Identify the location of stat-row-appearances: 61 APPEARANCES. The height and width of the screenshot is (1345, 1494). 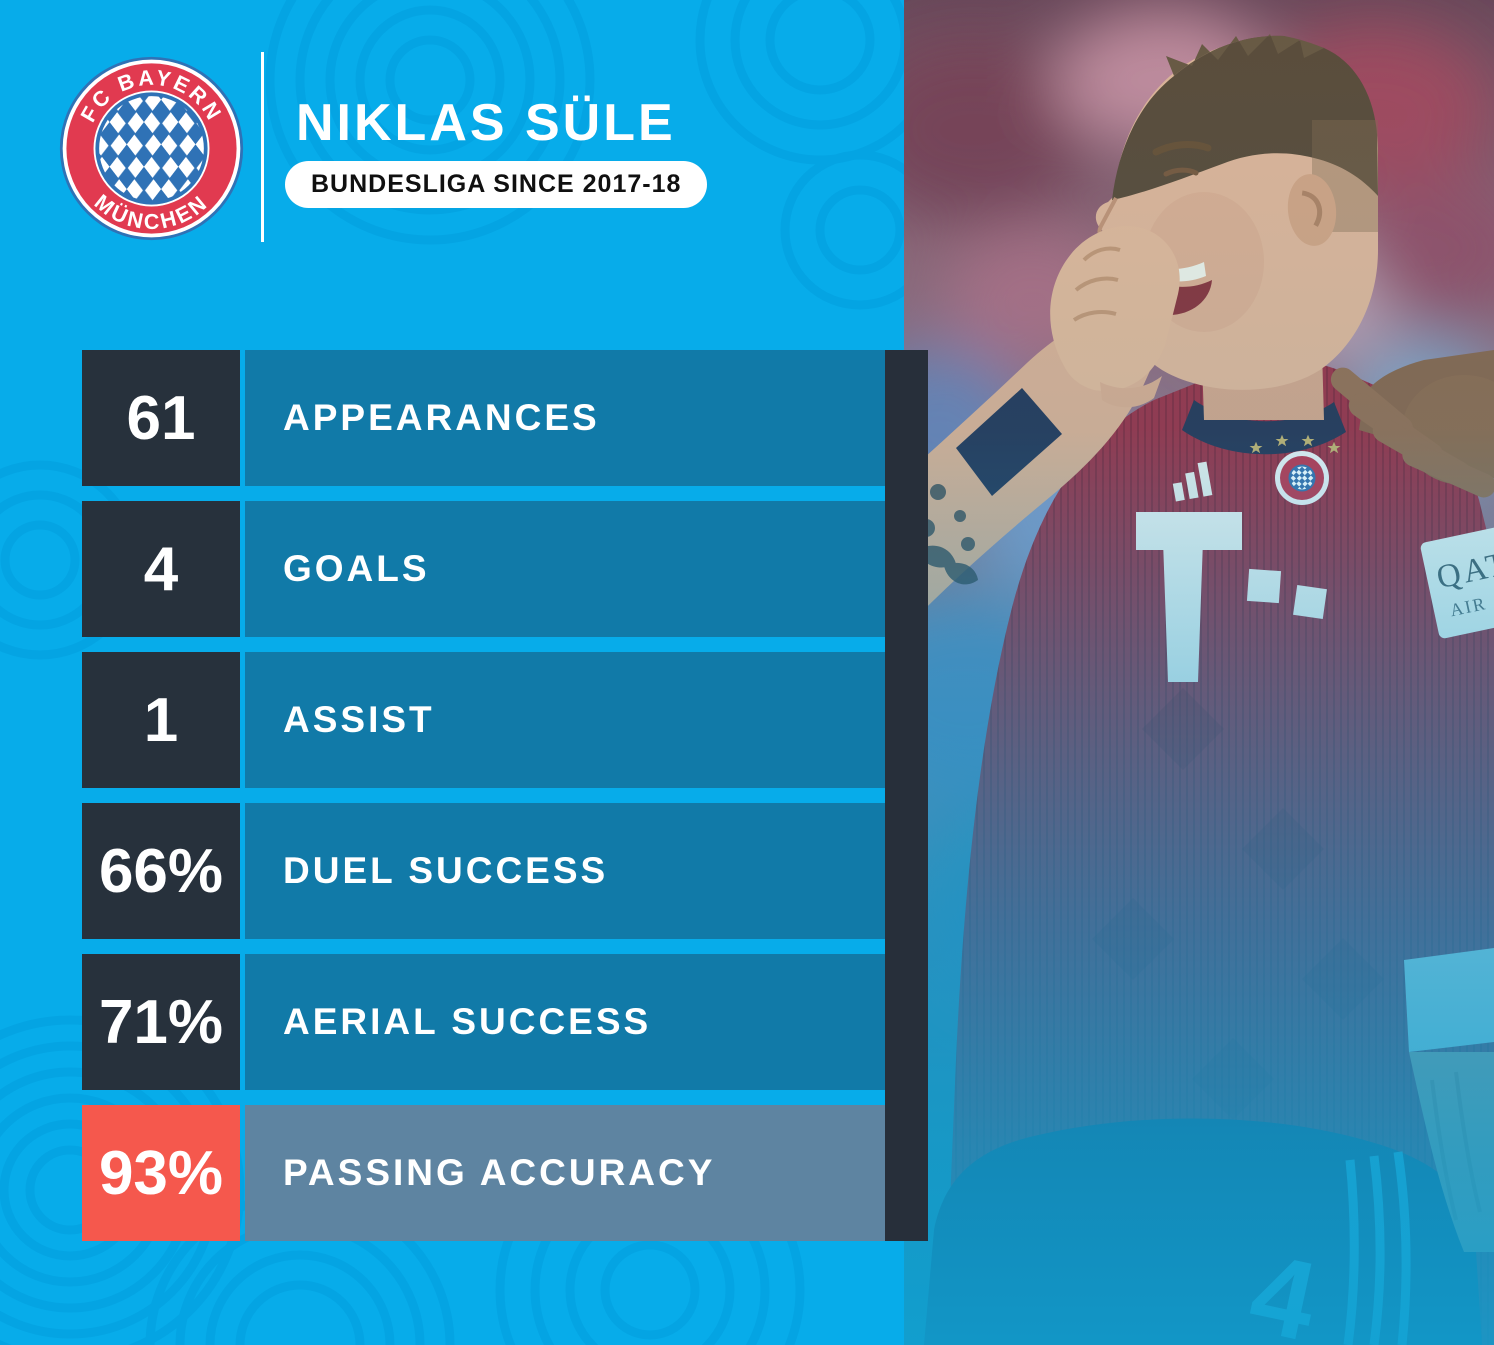
(483, 418).